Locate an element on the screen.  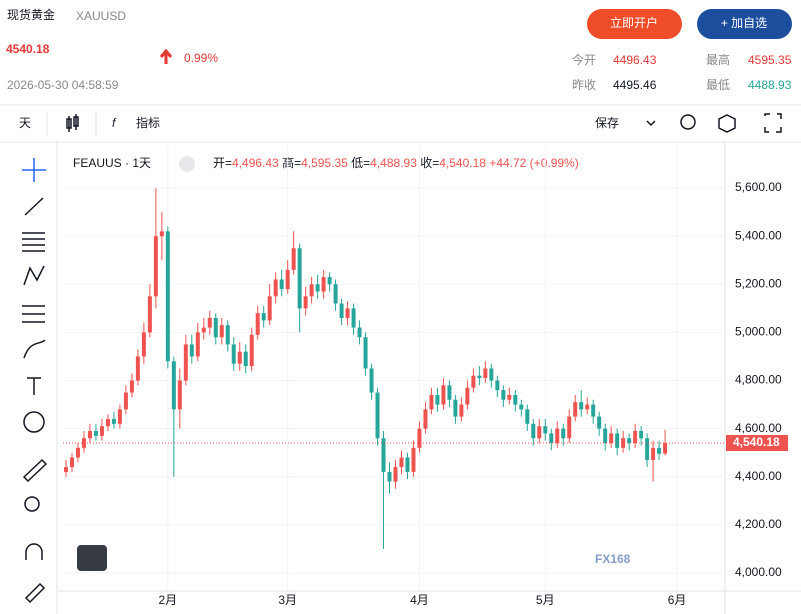
change: 0.99% is located at coordinates (201, 58).